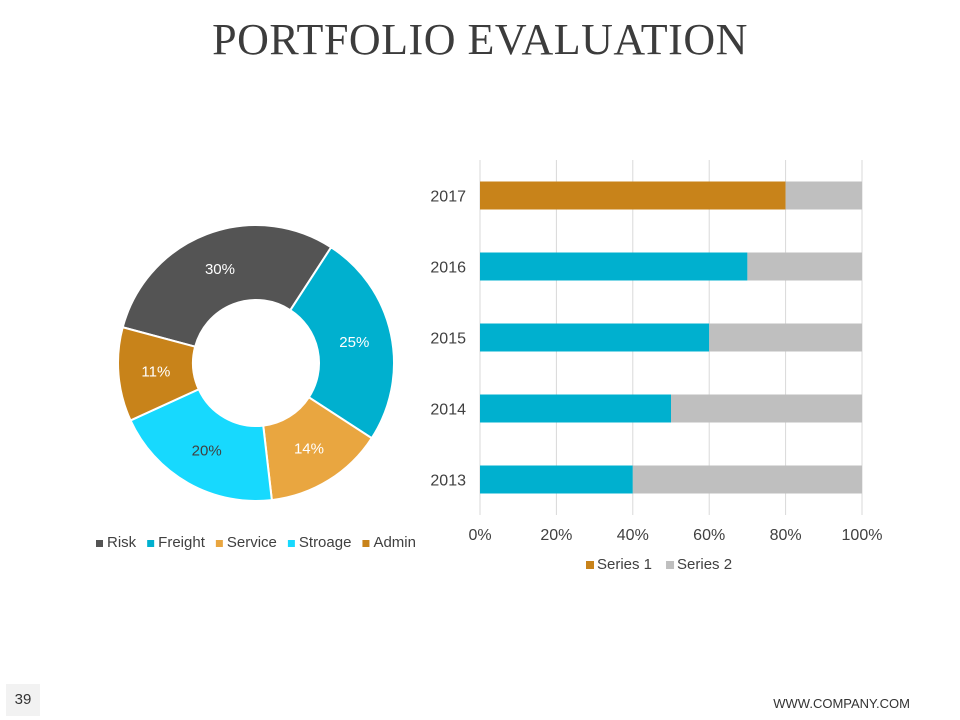  What do you see at coordinates (99, 543) in the screenshot?
I see `legend-swatch-risk` at bounding box center [99, 543].